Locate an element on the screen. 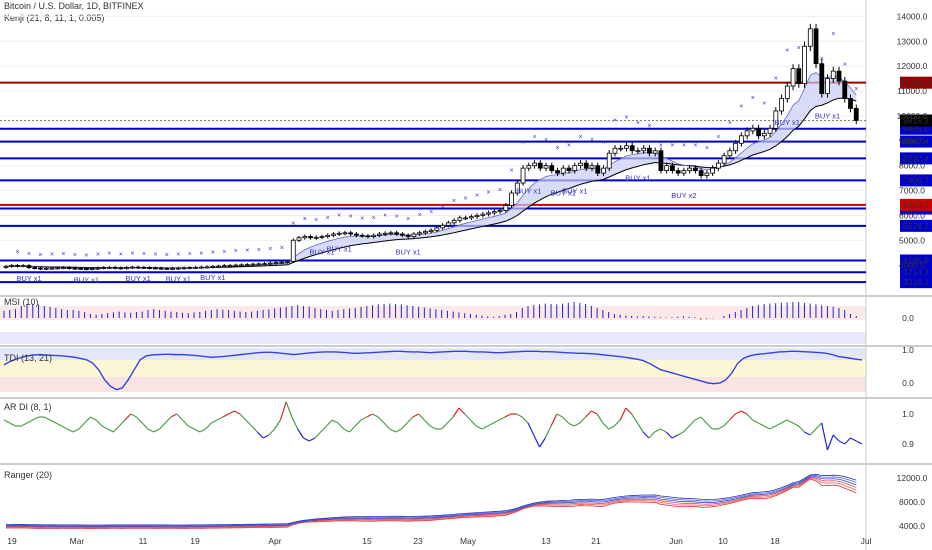 This screenshot has height=550, width=932. last-price-badge: 9815.2 is located at coordinates (916, 121).